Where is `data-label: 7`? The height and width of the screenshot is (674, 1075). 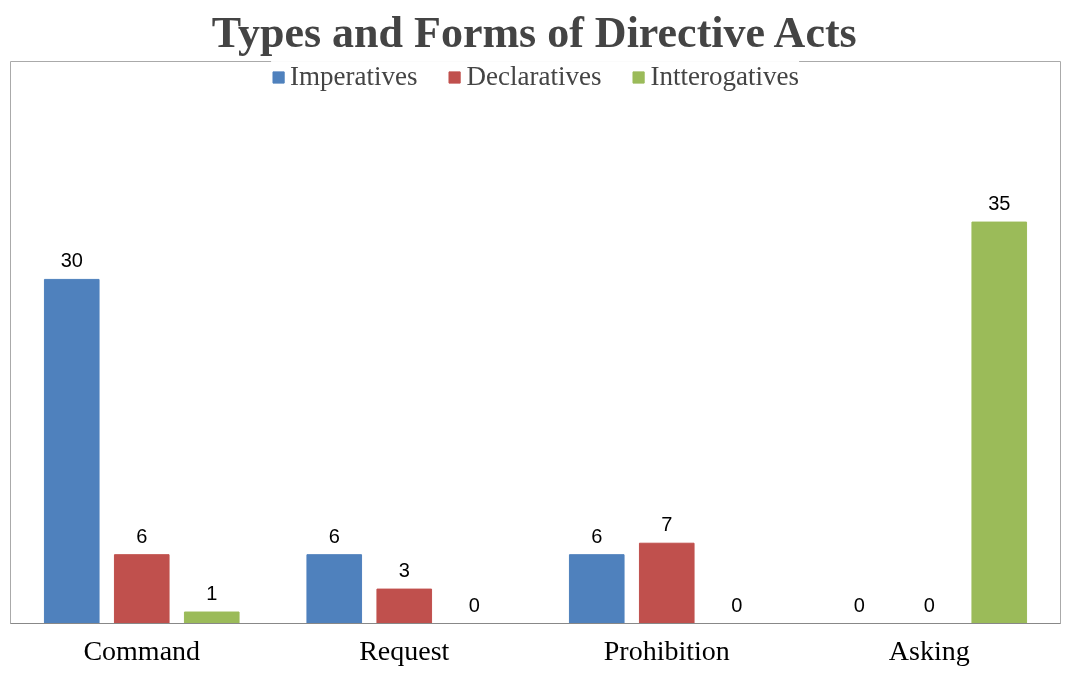
data-label: 7 is located at coordinates (667, 524).